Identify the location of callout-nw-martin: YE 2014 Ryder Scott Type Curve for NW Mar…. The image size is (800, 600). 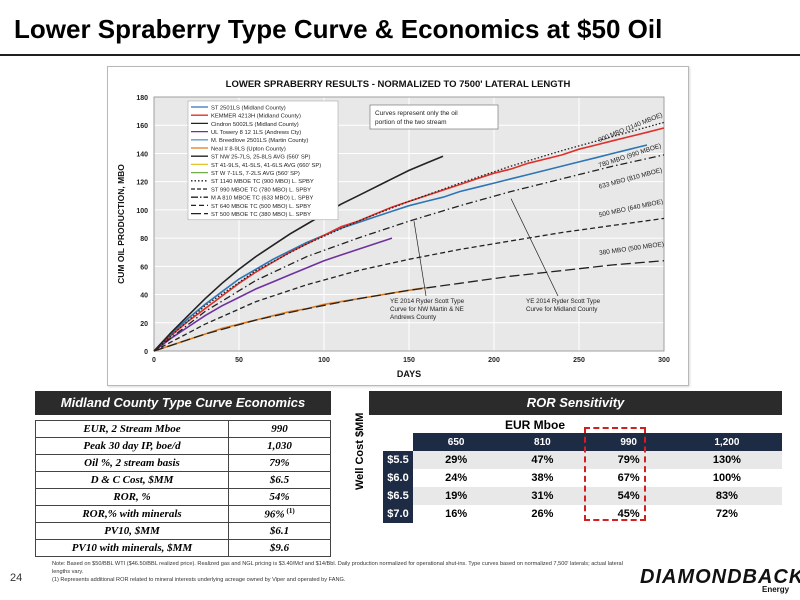
(427, 309).